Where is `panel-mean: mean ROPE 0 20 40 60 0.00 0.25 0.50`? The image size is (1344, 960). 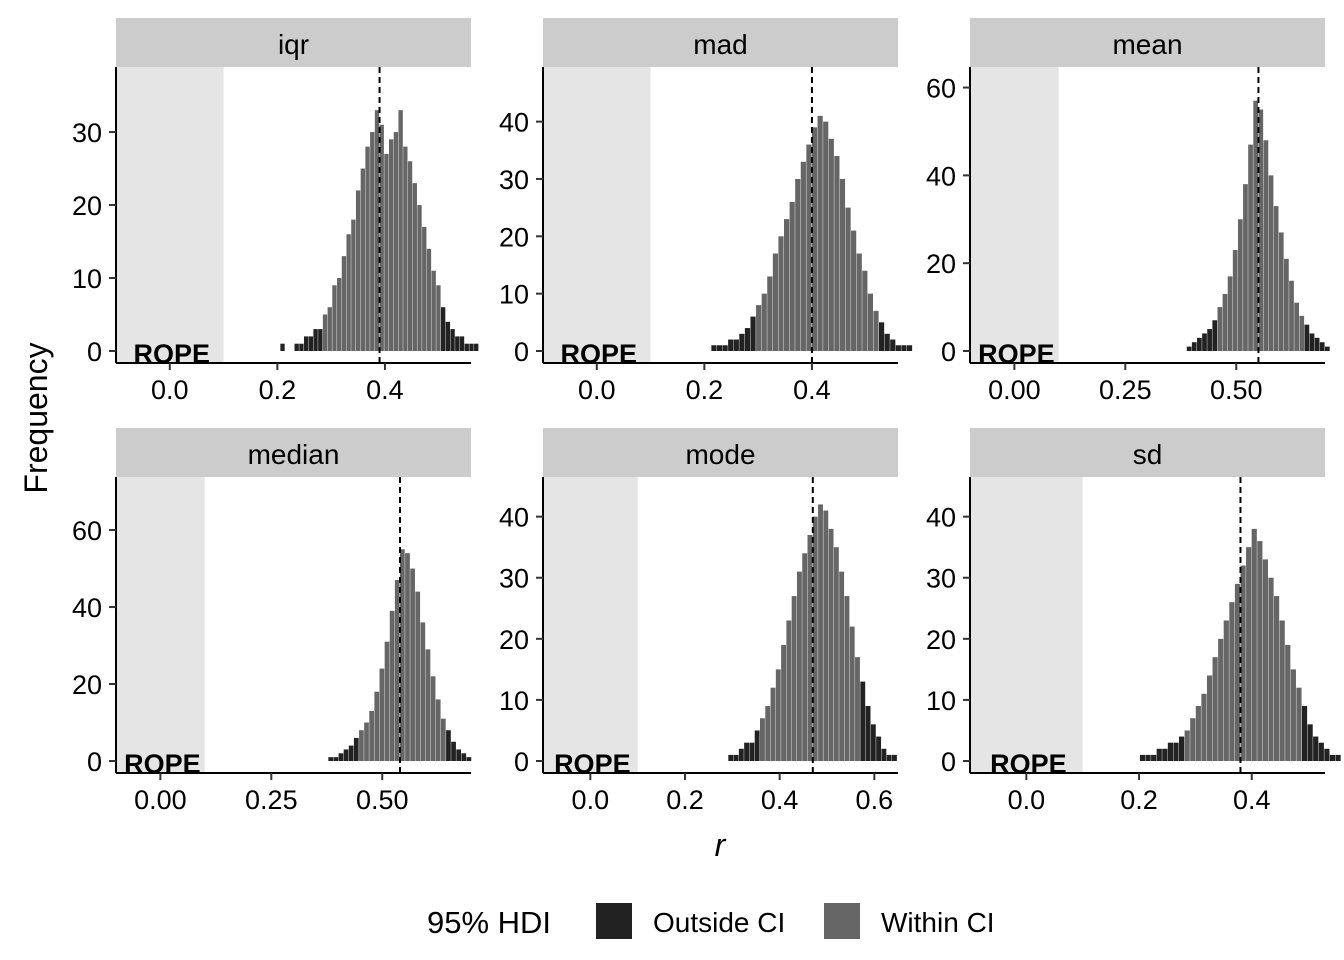 panel-mean: mean ROPE 0 20 40 60 0.00 0.25 0.50 is located at coordinates (1128, 211).